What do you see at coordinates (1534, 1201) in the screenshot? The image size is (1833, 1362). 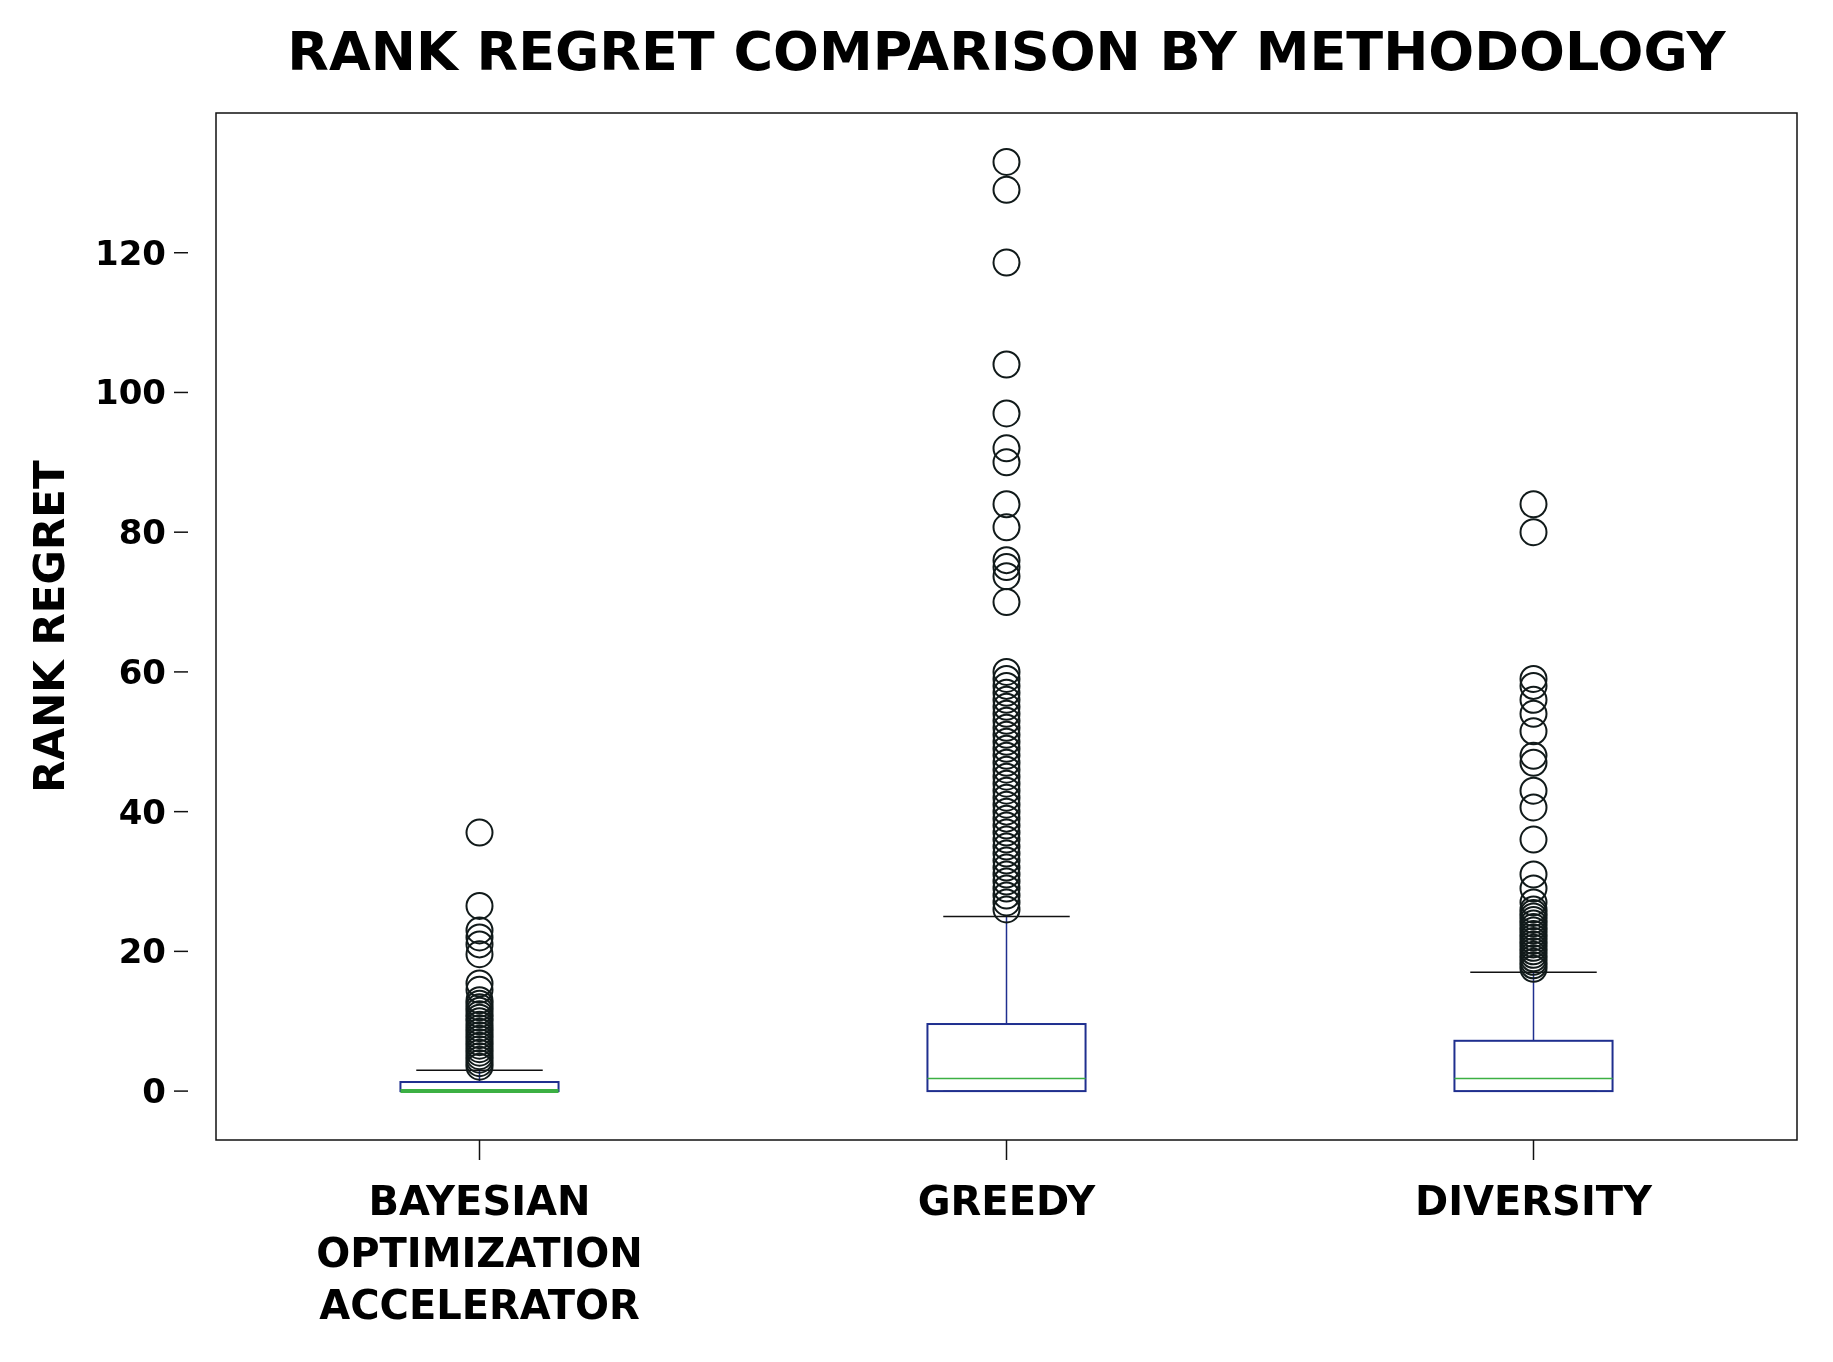 I see `x-tick-label: DIVERSITY` at bounding box center [1534, 1201].